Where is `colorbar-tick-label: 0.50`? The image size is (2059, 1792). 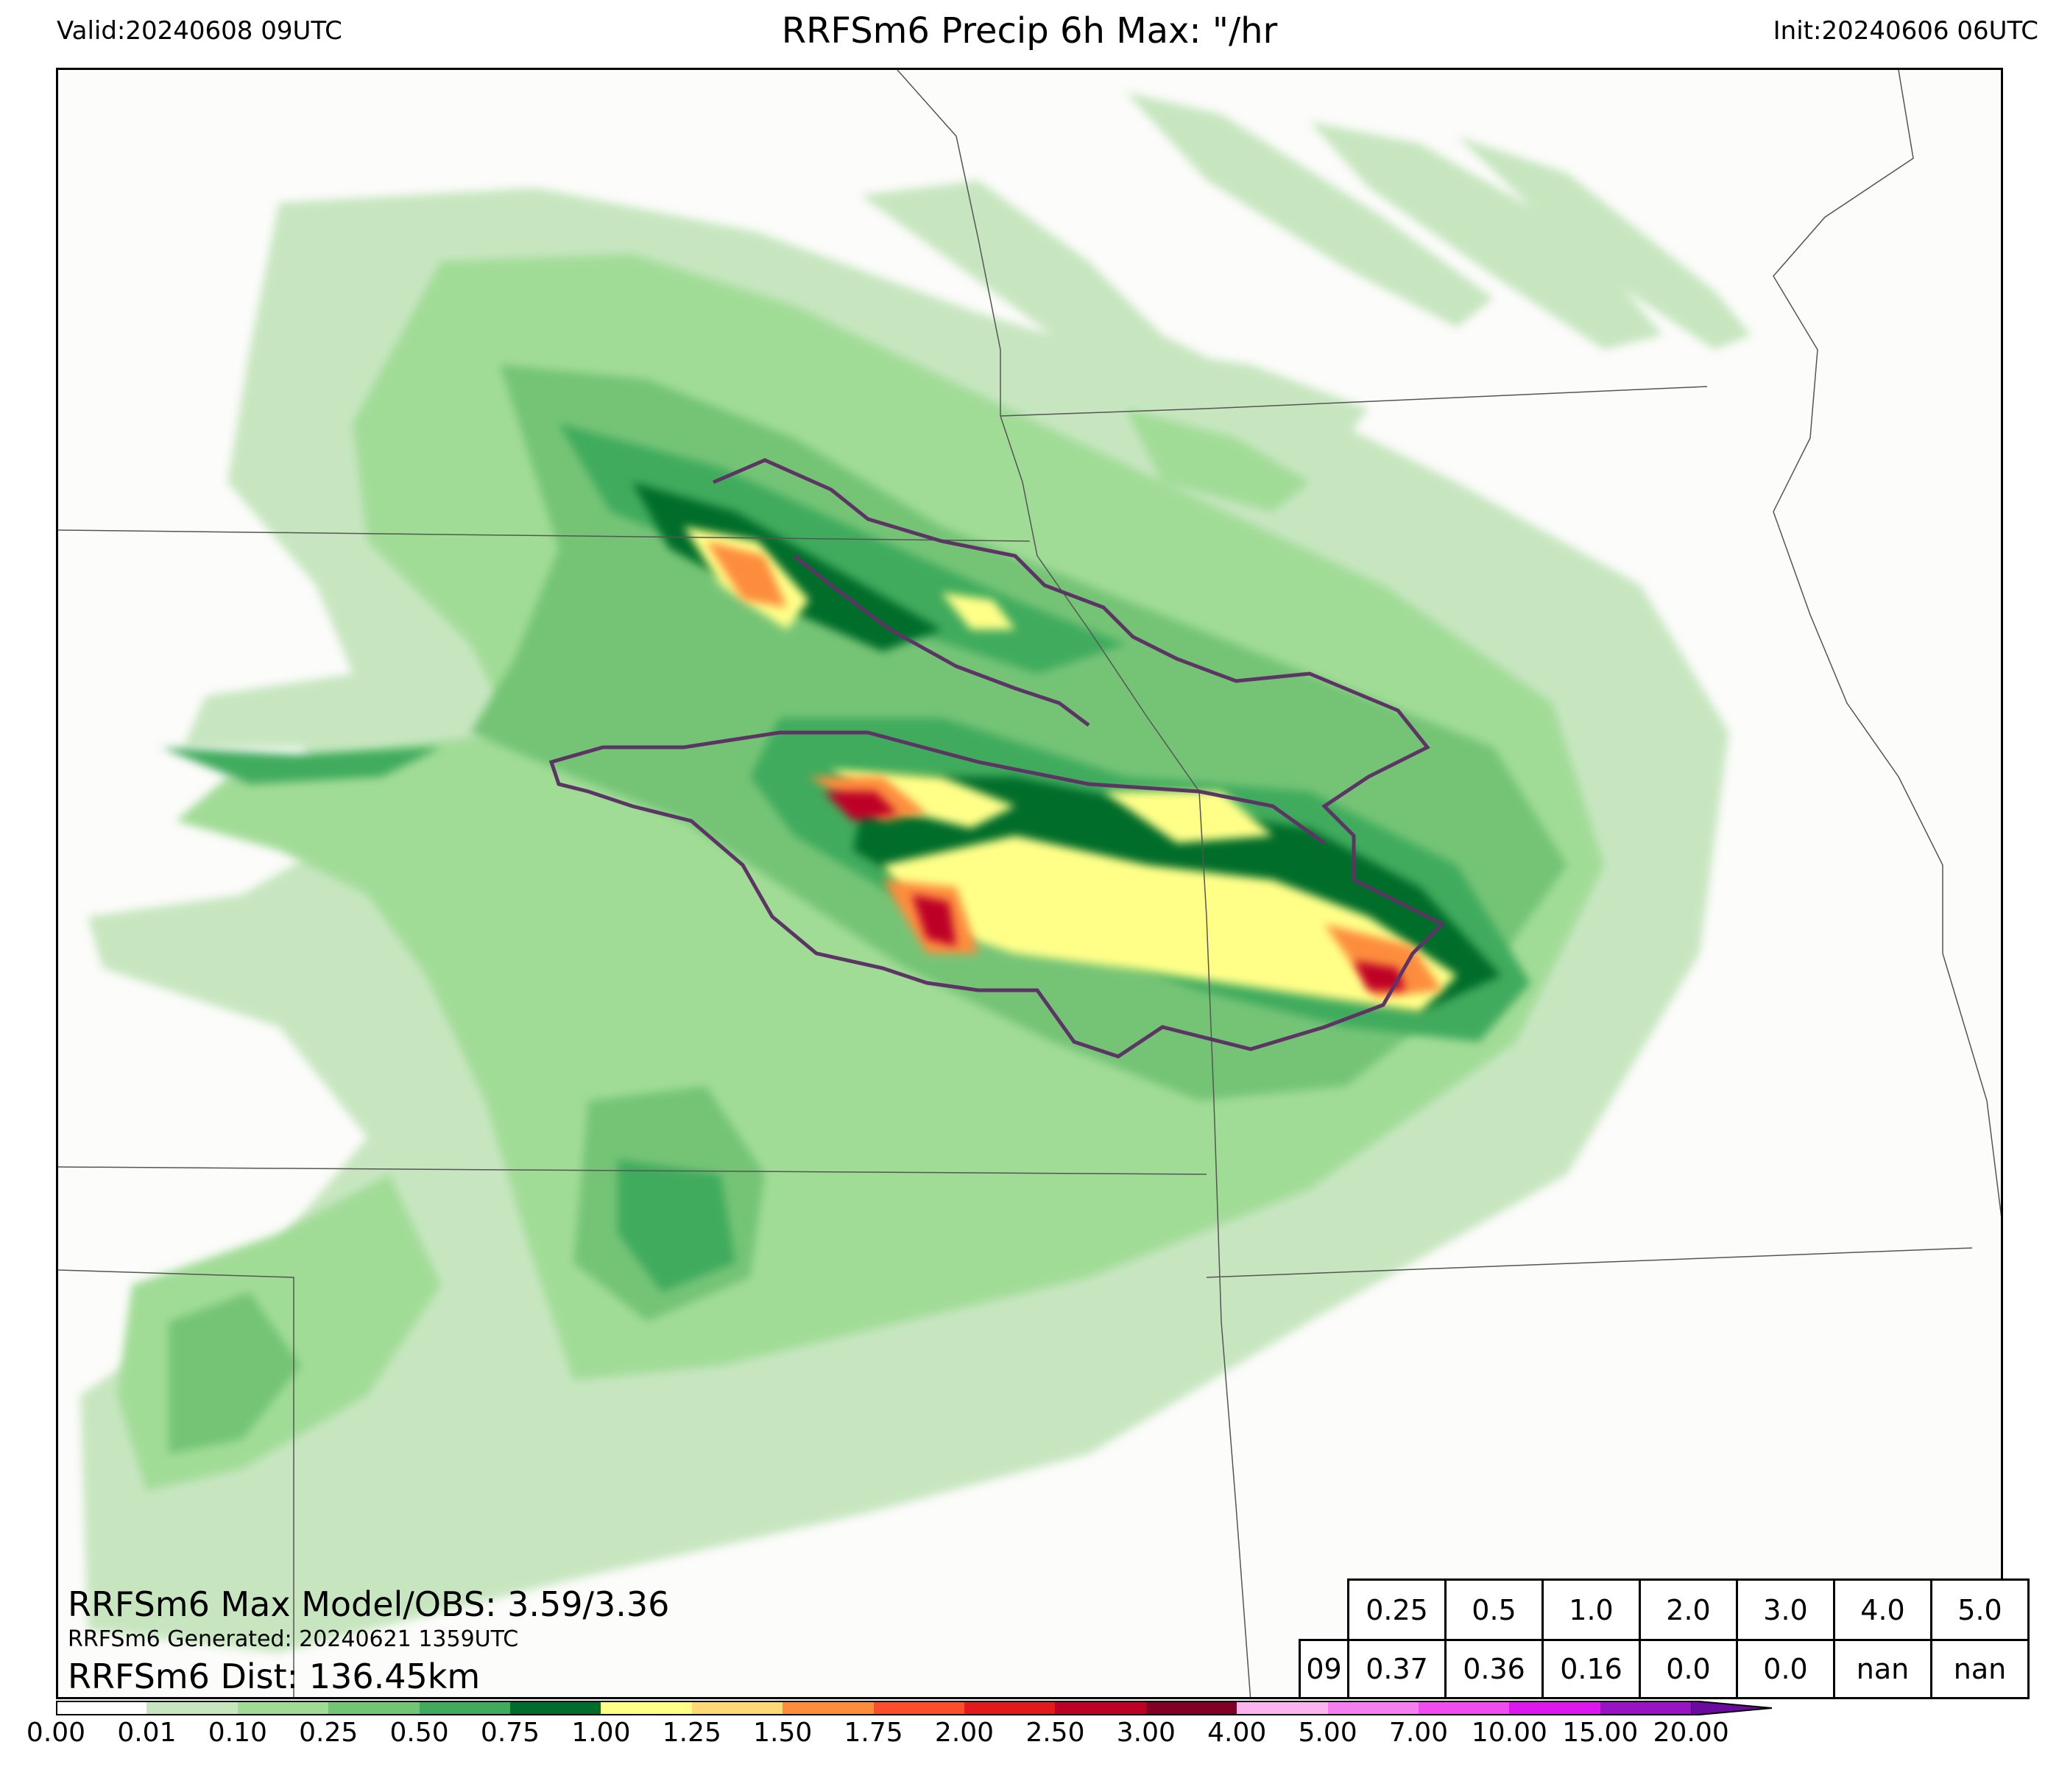 colorbar-tick-label: 0.50 is located at coordinates (419, 1733).